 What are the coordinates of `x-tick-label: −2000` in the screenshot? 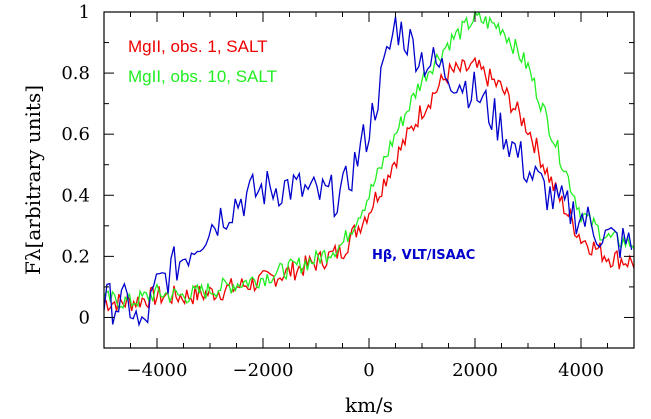 It's located at (263, 370).